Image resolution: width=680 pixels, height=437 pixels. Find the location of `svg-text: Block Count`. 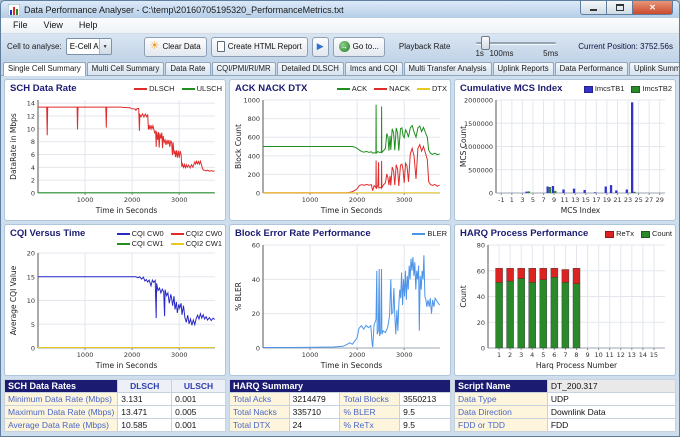

svg-text: Block Count is located at coordinates (238, 146).